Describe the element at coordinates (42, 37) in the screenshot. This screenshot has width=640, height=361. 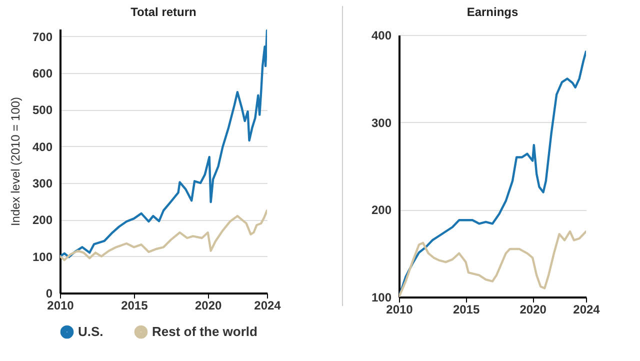
I see `y-tick-label: 700` at that location.